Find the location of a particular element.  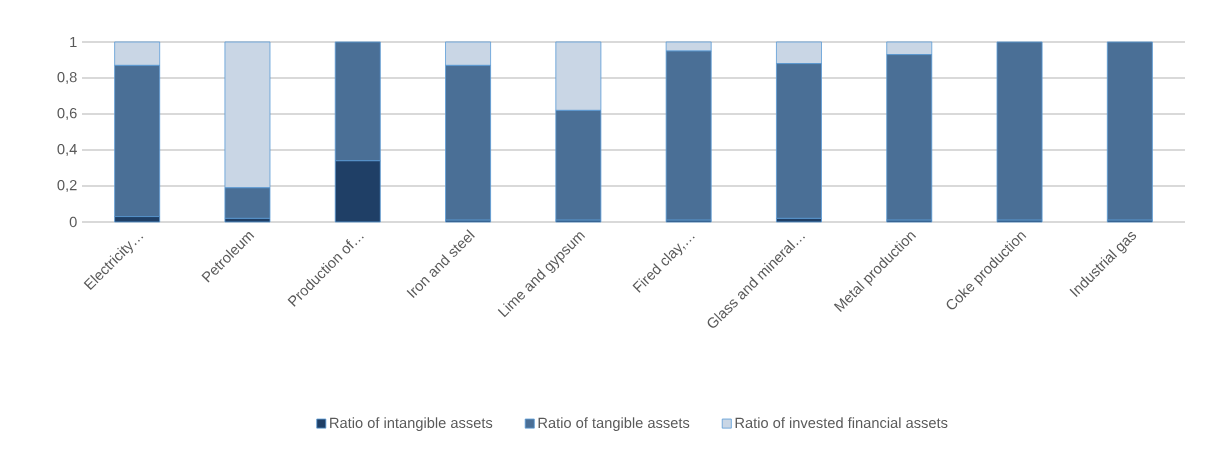

legend-label: Ratio of tangible assets is located at coordinates (614, 424).